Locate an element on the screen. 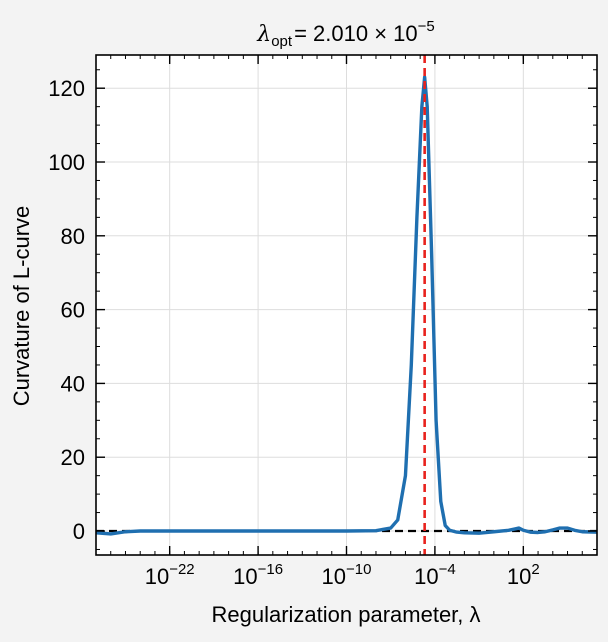 Image resolution: width=608 pixels, height=642 pixels. y-axis-label: Curvature of L-curve is located at coordinates (21, 306).